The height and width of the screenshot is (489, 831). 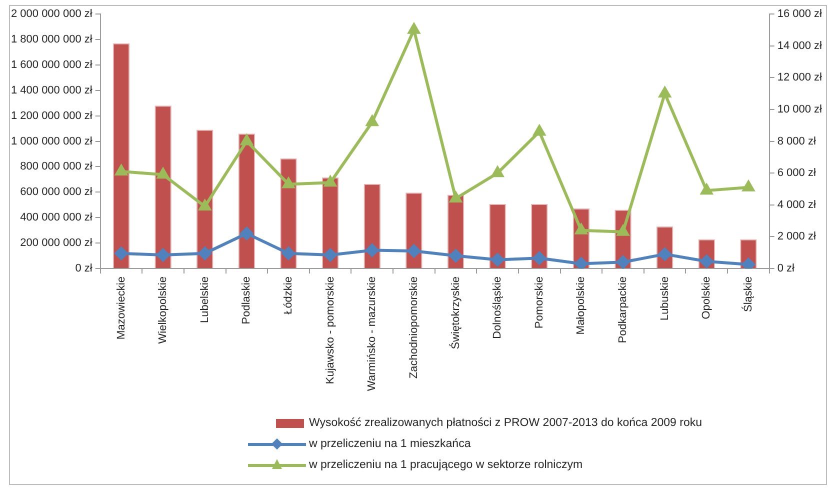 I want to click on legend-label: w przeliczeniu na 1 mieszkańca, so click(x=390, y=444).